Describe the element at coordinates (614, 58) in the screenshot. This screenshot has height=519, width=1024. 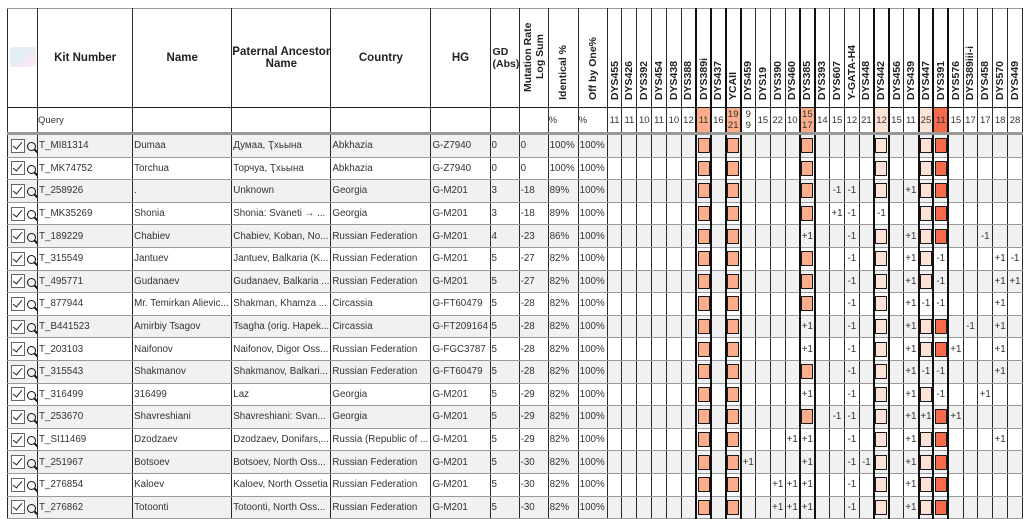
I see `header-marker-dys455: DYS455` at that location.